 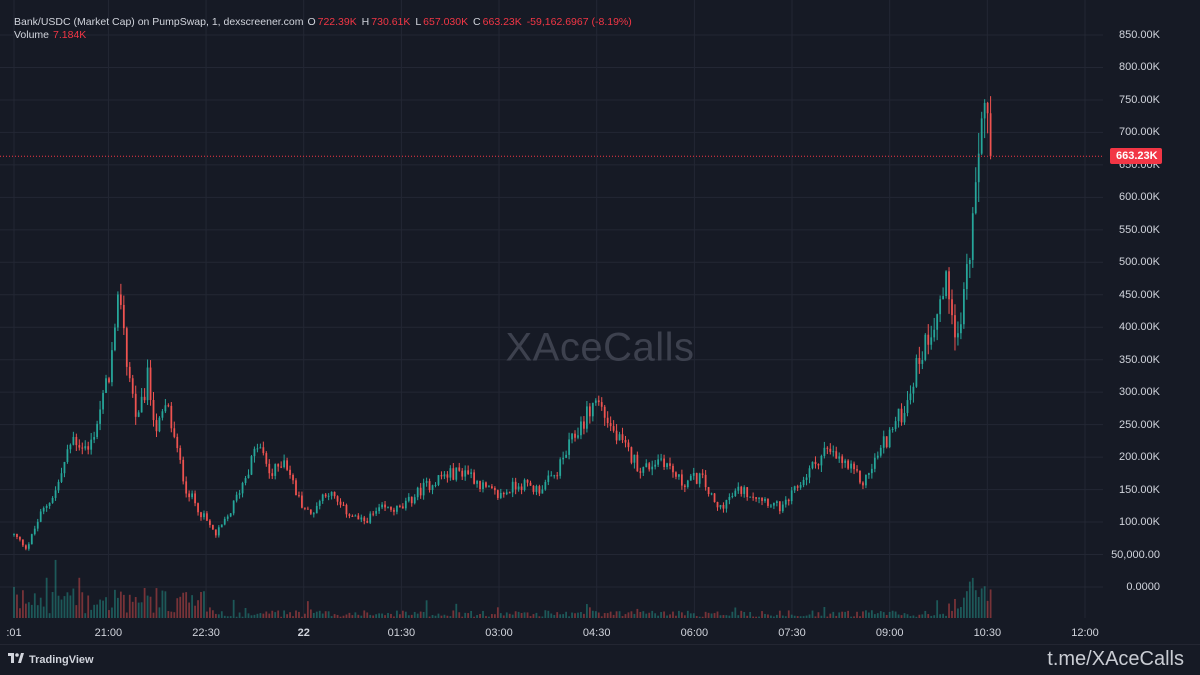 What do you see at coordinates (303, 633) in the screenshot?
I see `x-tick-label: 22` at bounding box center [303, 633].